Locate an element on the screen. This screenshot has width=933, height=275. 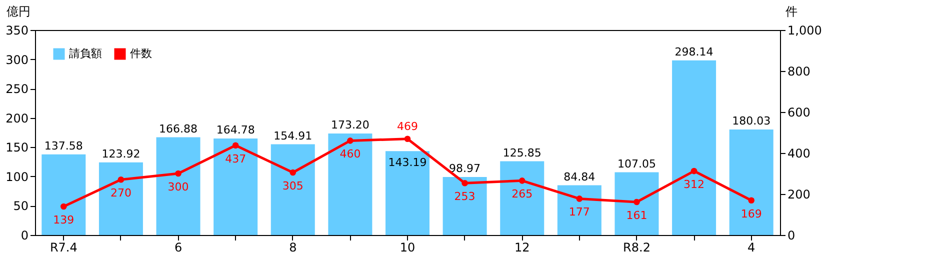
data-label: 164.78 is located at coordinates (235, 129).